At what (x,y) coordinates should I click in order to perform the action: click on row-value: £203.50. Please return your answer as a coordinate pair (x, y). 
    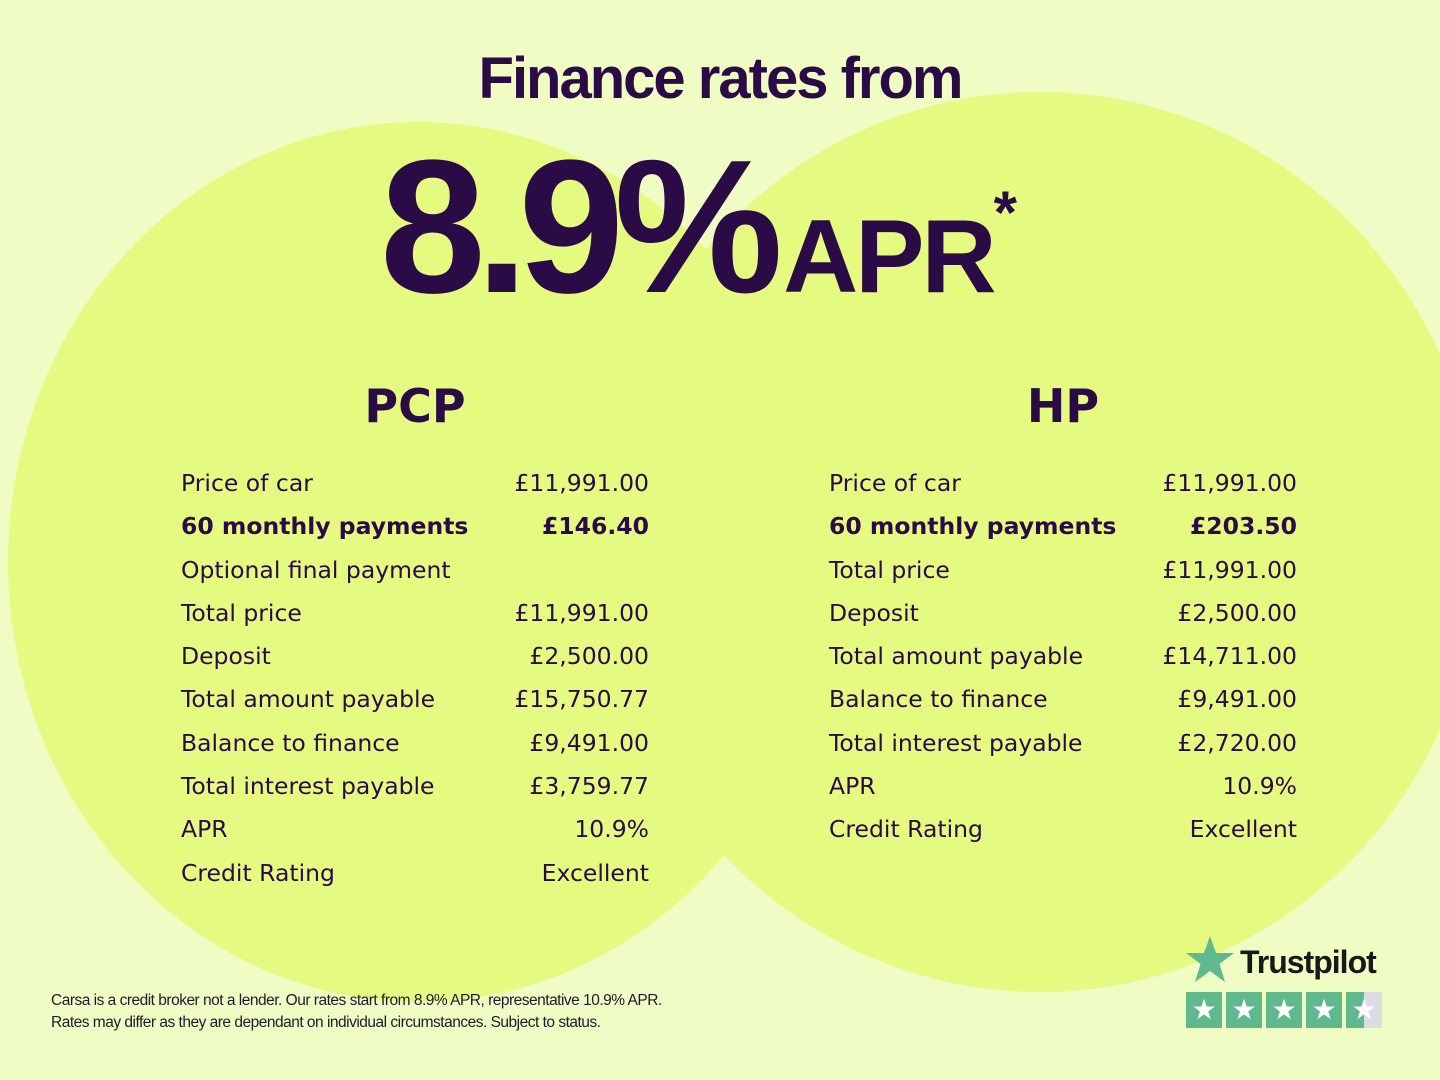
    Looking at the image, I should click on (1243, 526).